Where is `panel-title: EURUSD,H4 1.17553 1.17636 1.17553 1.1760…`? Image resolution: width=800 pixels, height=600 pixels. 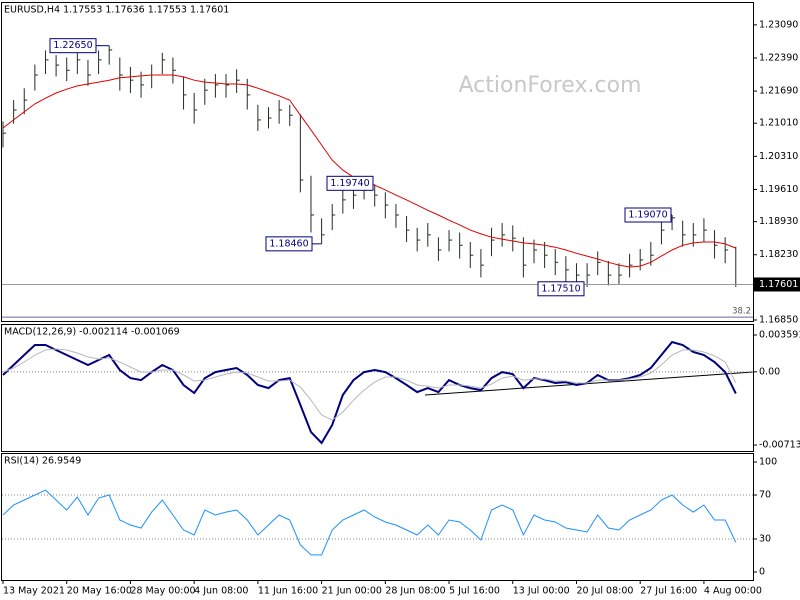 panel-title: EURUSD,H4 1.17553 1.17636 1.17553 1.1760… is located at coordinates (116, 10).